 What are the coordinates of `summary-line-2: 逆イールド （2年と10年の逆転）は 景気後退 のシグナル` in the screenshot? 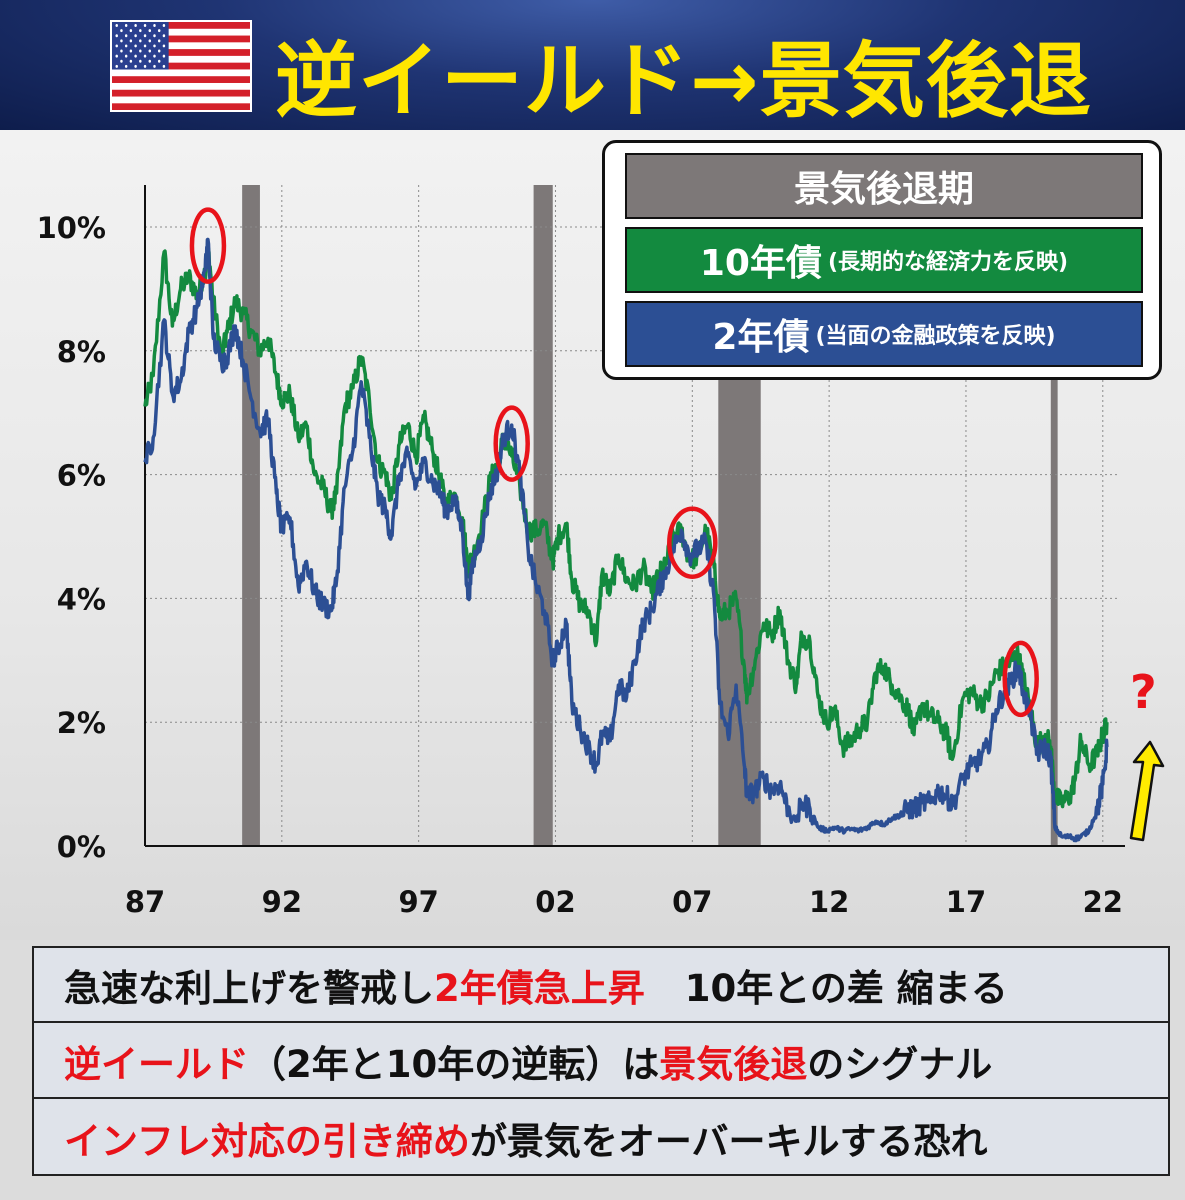 It's located at (601, 1061).